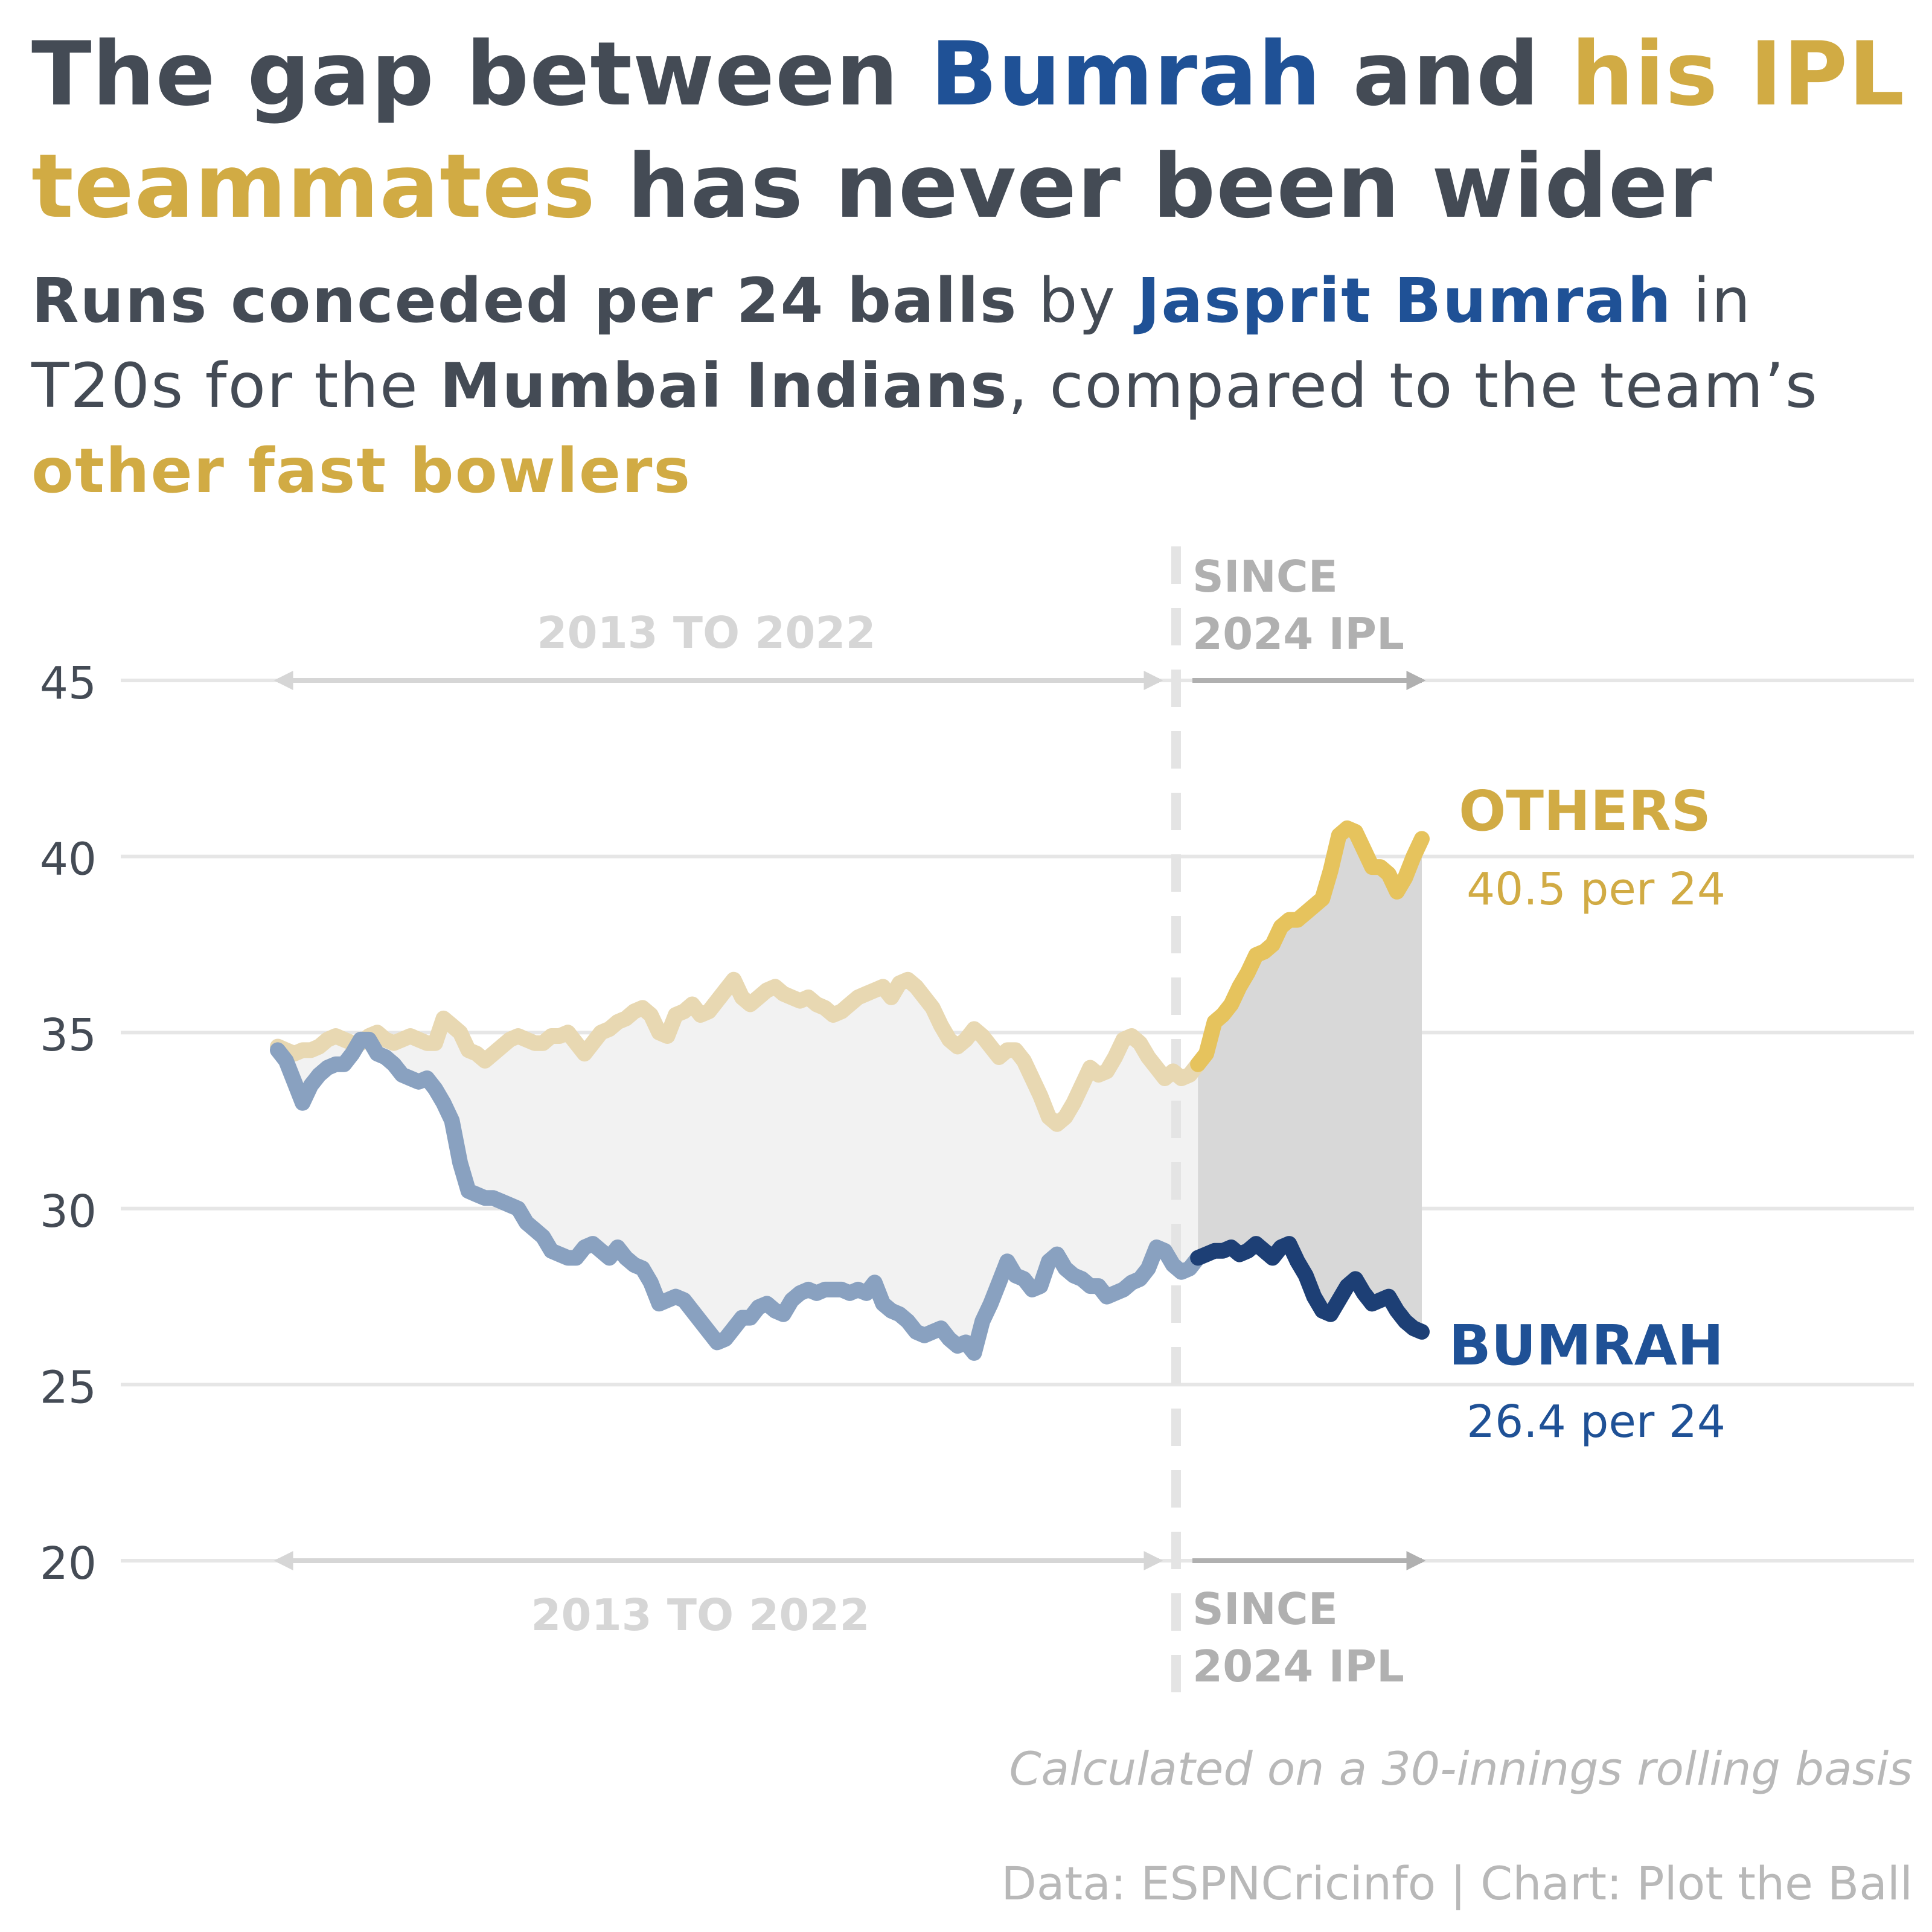  I want to click on subtitle-by: by, so click(1077, 301).